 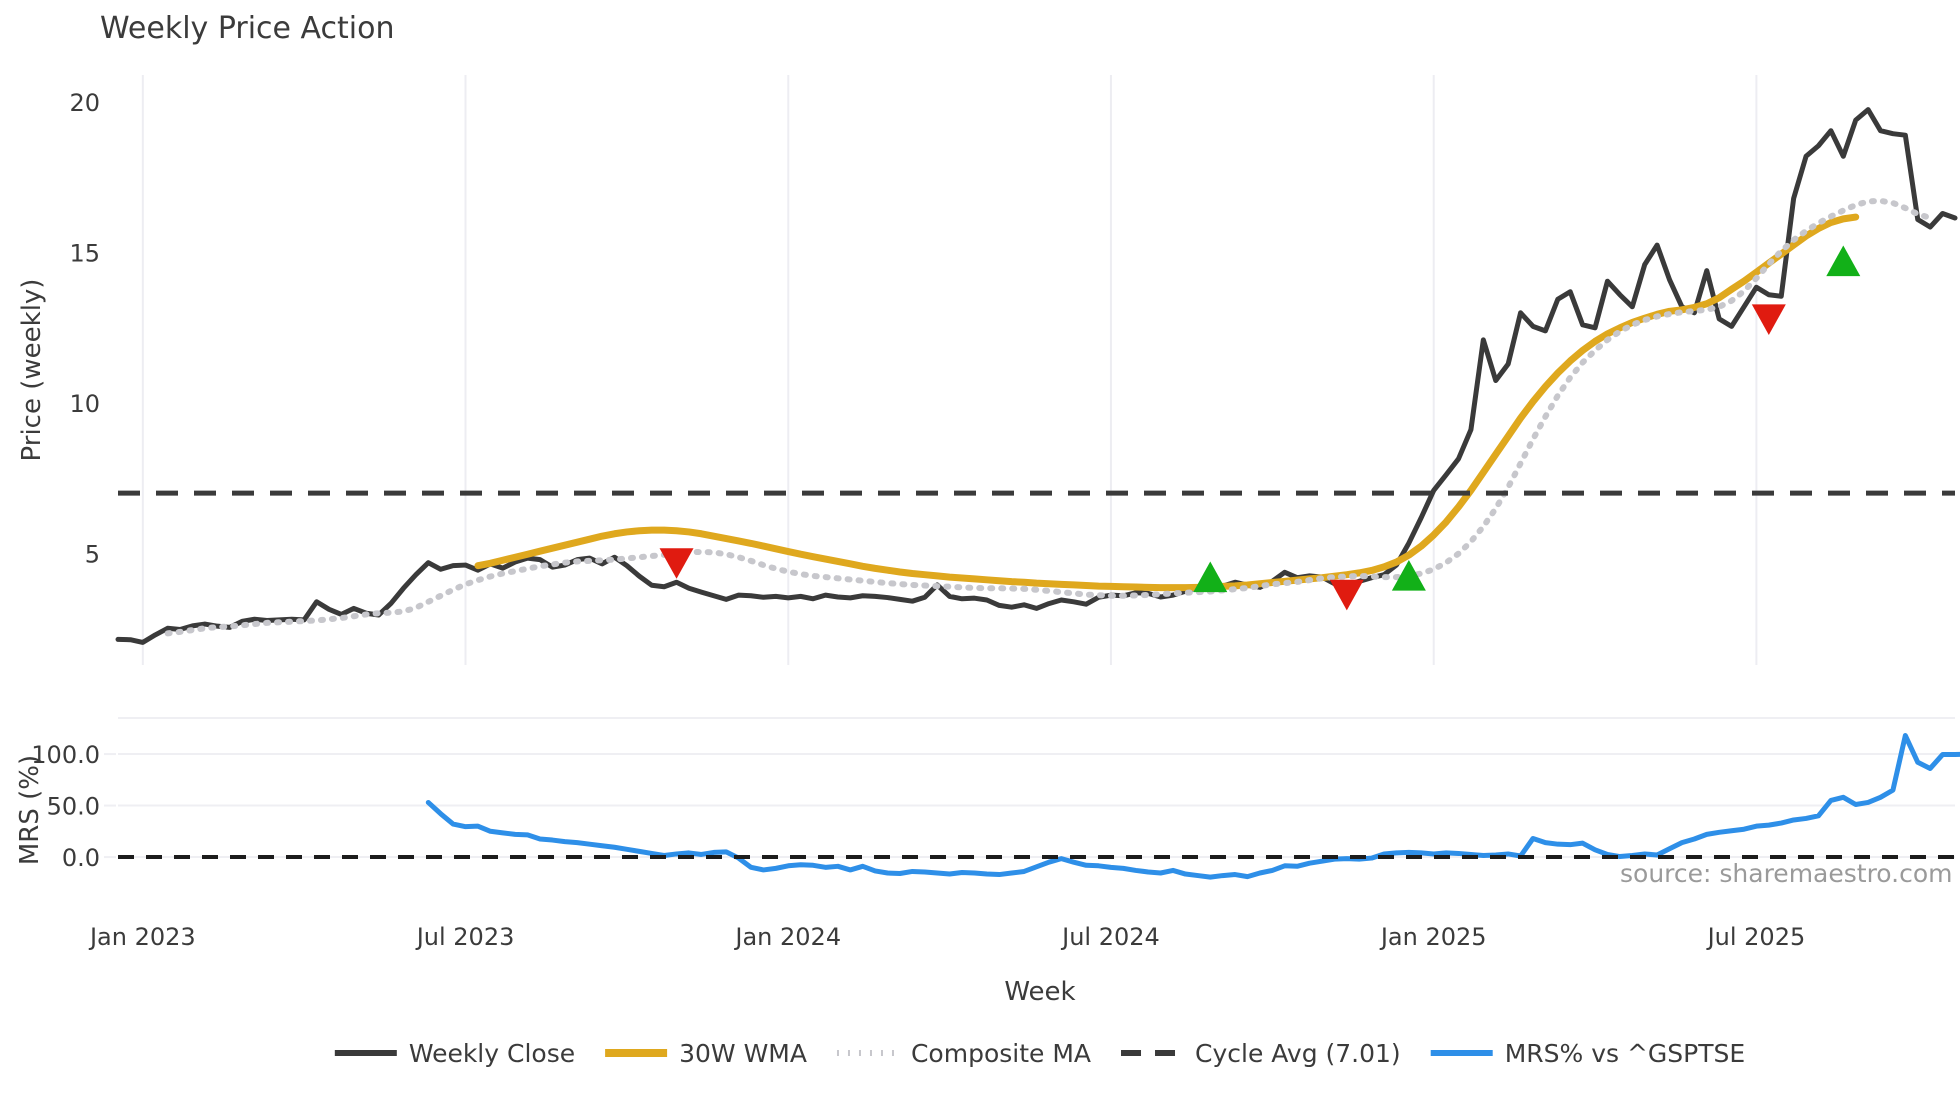 What do you see at coordinates (84, 254) in the screenshot?
I see `price-ytick-15: 15` at bounding box center [84, 254].